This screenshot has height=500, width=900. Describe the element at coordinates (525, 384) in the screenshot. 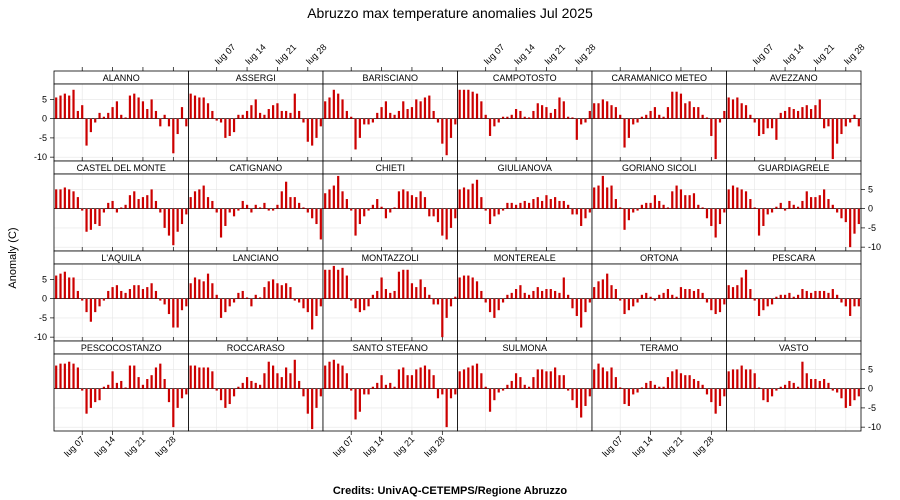

I see `panel-sulmona: SULMONA` at that location.